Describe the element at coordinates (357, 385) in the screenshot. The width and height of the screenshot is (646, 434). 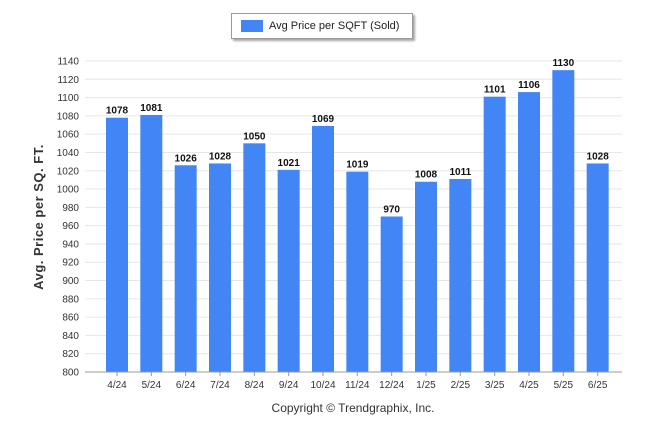
I see `x-tick-label: 11/24` at that location.